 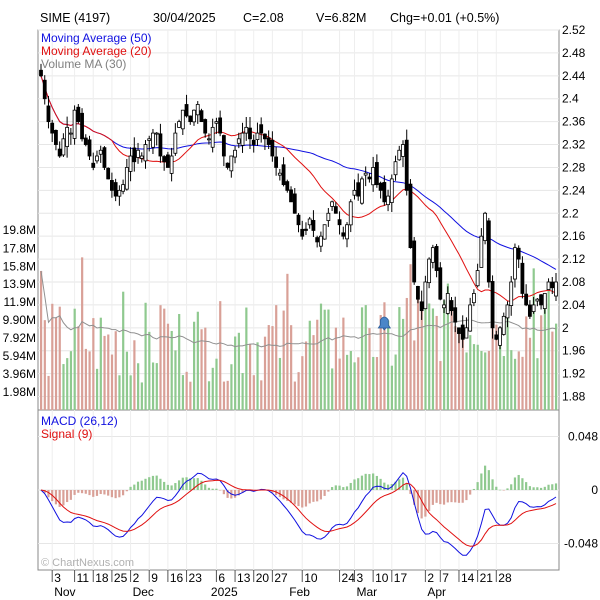 What do you see at coordinates (19, 230) in the screenshot?
I see `volume-tick-label: 19.8M` at bounding box center [19, 230].